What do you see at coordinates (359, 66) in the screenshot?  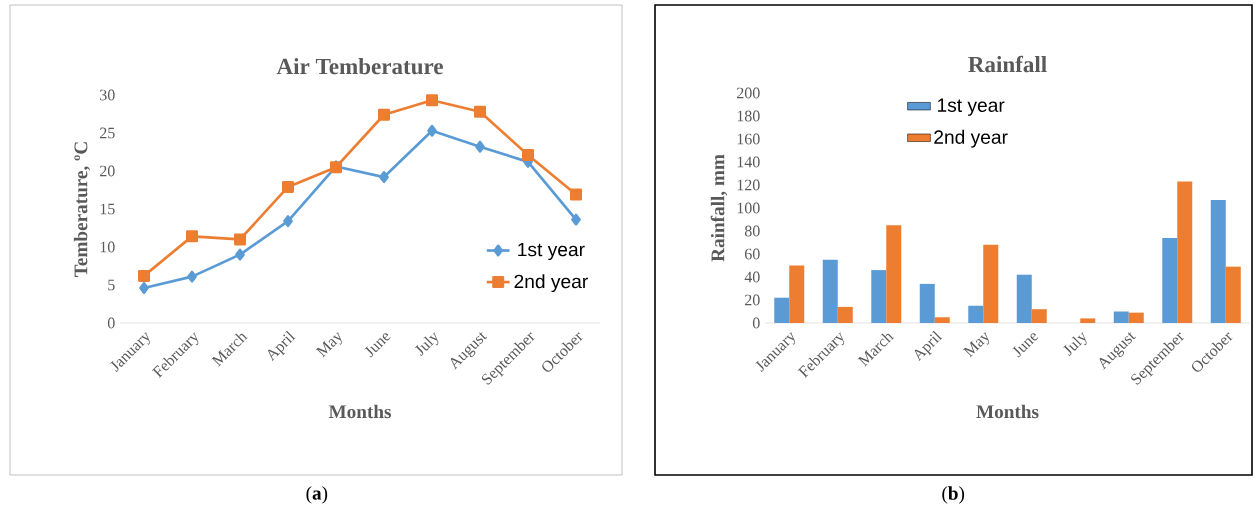 I see `chart-title: Air Temberature` at bounding box center [359, 66].